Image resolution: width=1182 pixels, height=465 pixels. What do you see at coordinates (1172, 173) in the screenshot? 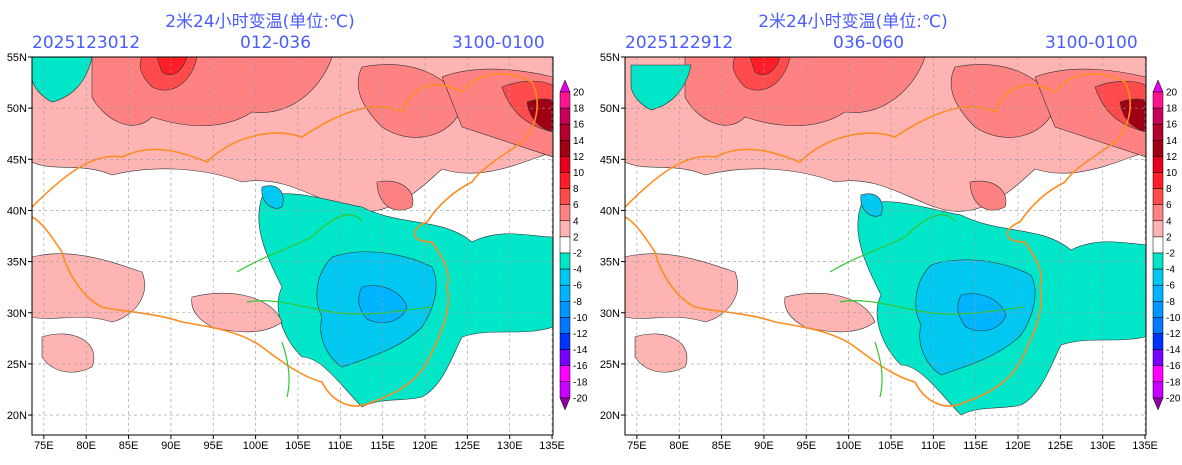
I see `colorbar-label: 10` at bounding box center [1172, 173].